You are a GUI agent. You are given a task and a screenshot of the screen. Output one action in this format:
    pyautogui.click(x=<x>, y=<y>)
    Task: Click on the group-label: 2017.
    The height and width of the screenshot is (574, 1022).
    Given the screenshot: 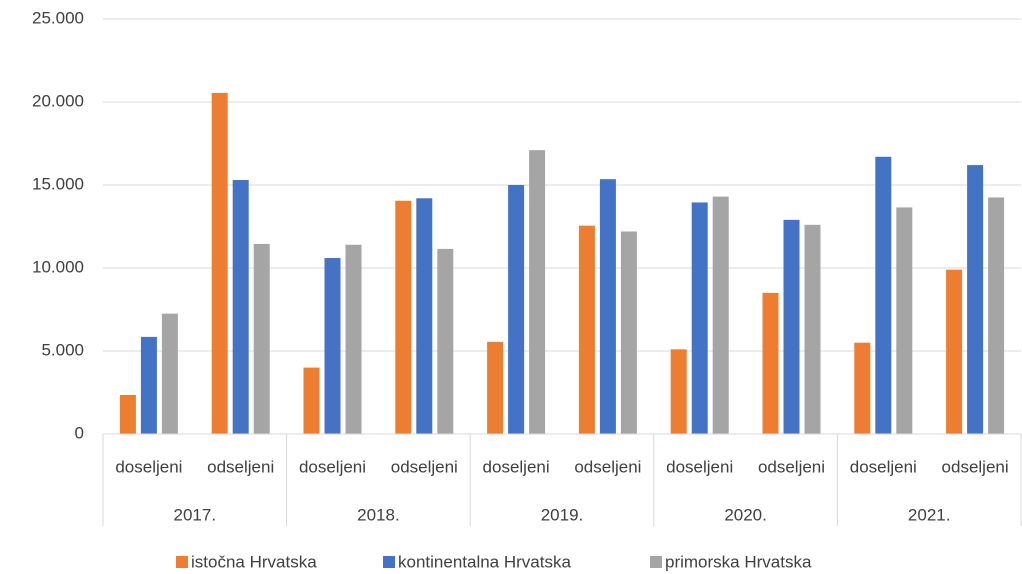 What is the action you would take?
    pyautogui.click(x=195, y=514)
    